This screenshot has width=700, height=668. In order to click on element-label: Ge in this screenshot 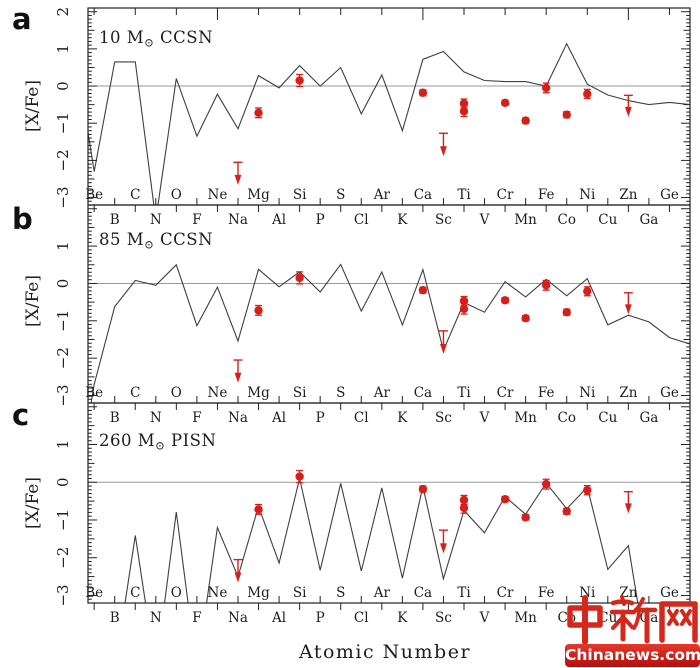, I will do `click(669, 393)`.